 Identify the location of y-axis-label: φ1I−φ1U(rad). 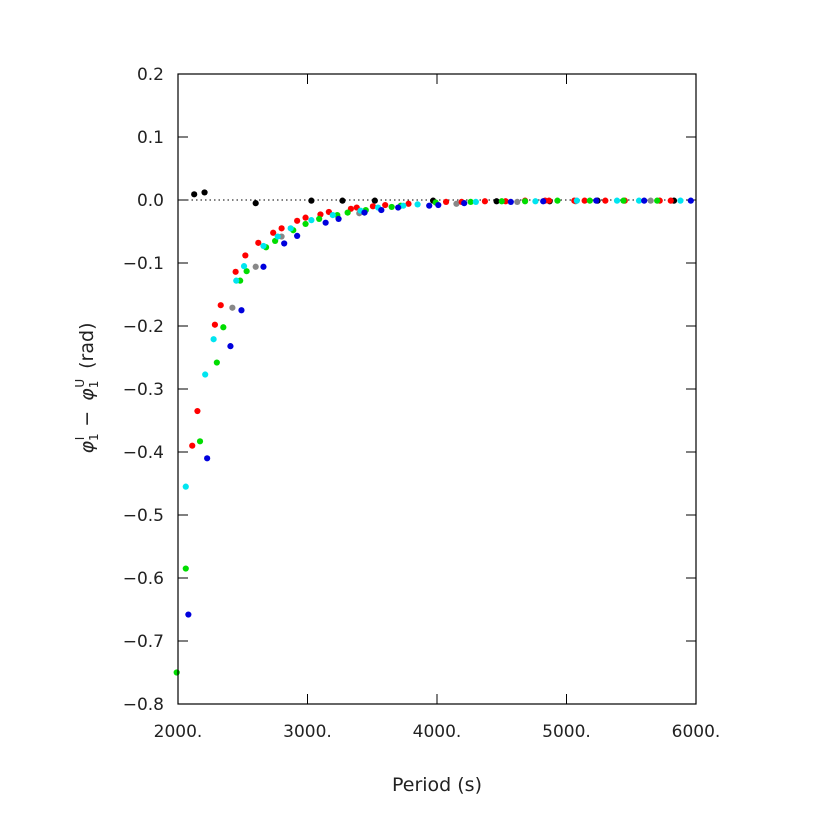
(87, 388).